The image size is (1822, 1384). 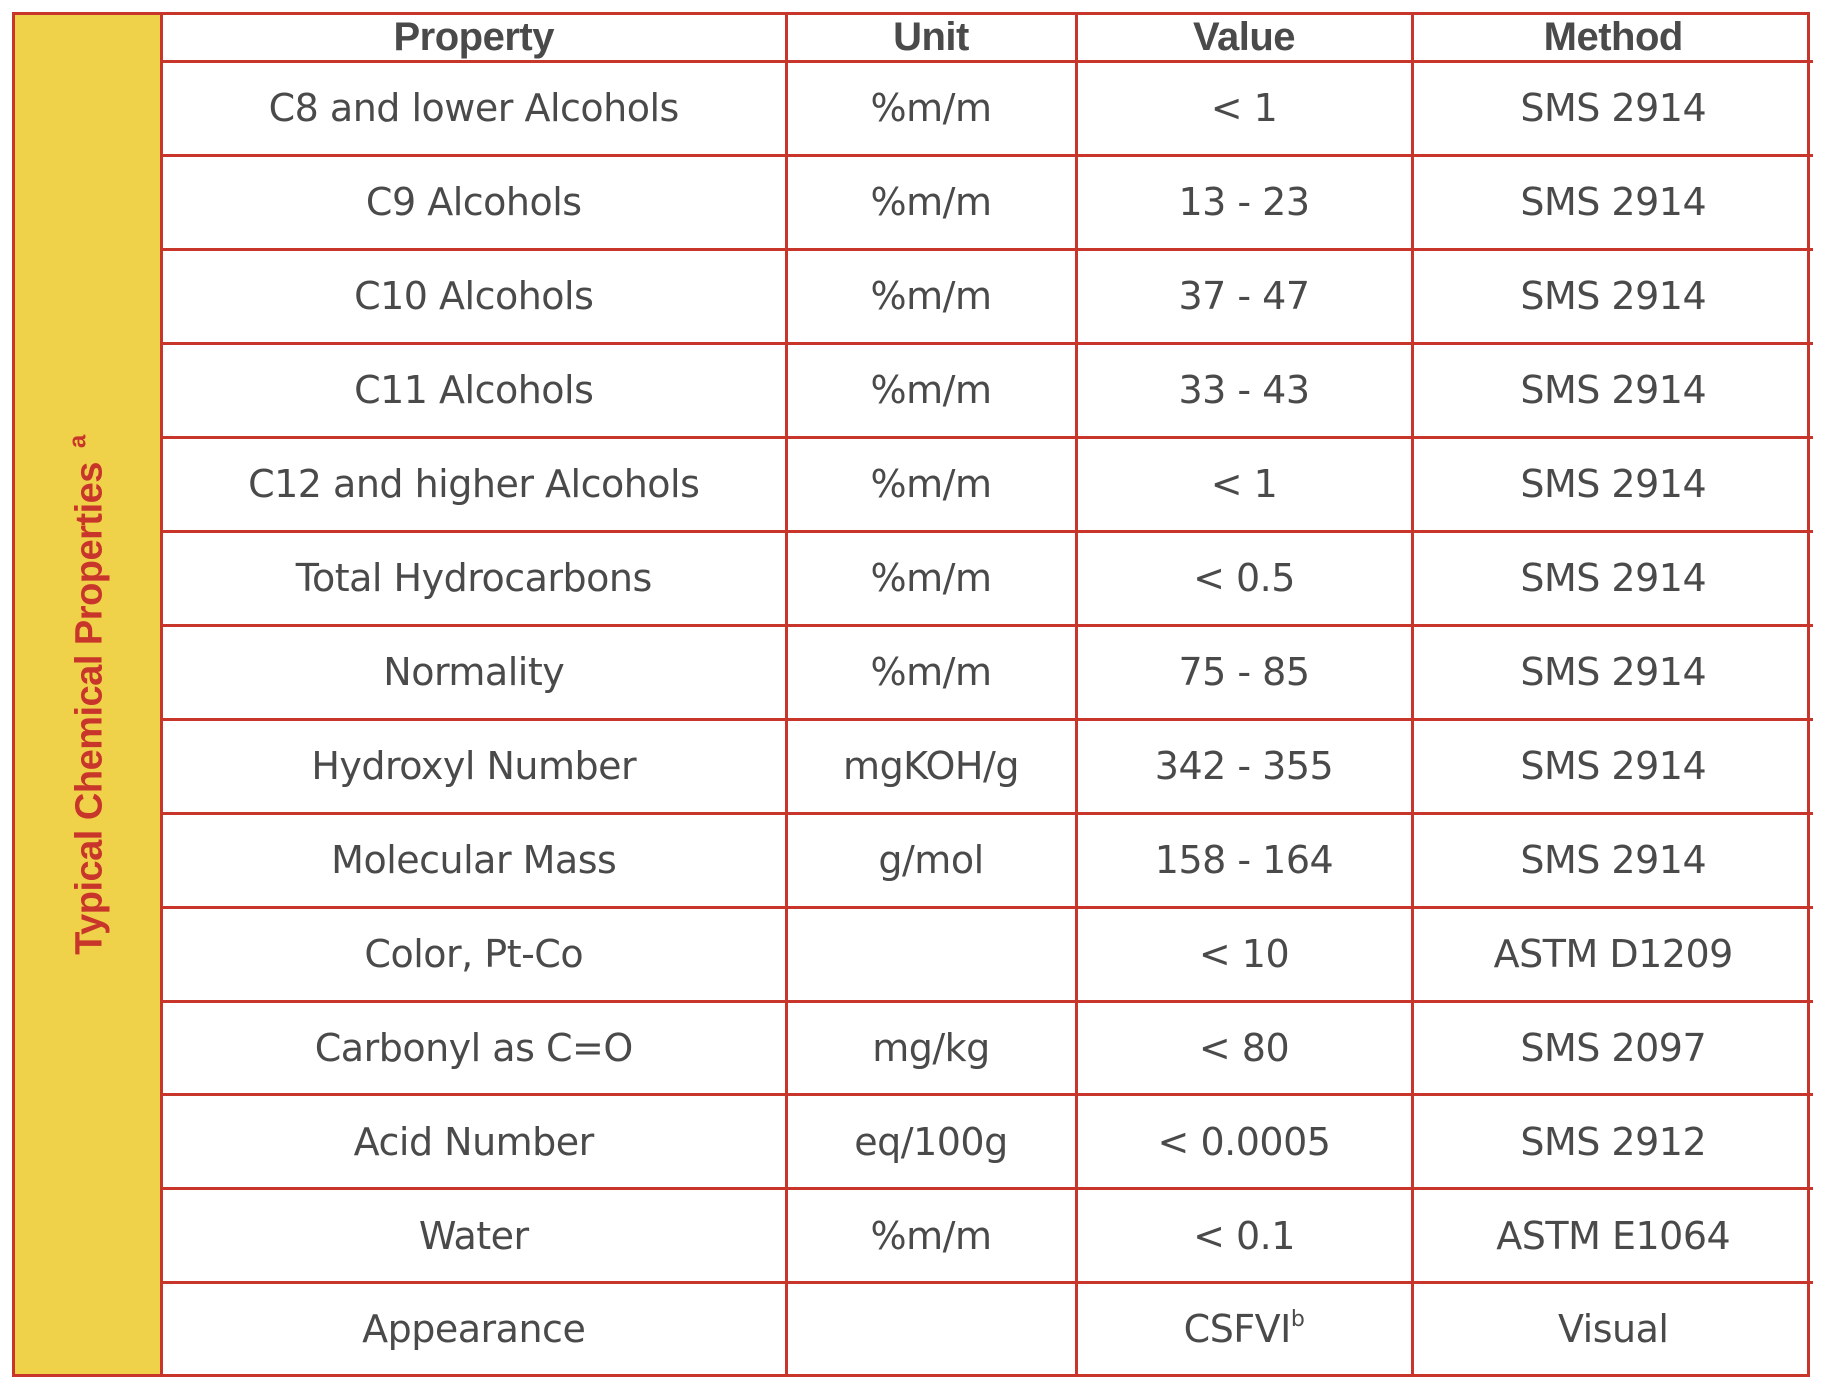 I want to click on table-row: Normality %m/m 75 - 85 SMS 2914, so click(x=988, y=672).